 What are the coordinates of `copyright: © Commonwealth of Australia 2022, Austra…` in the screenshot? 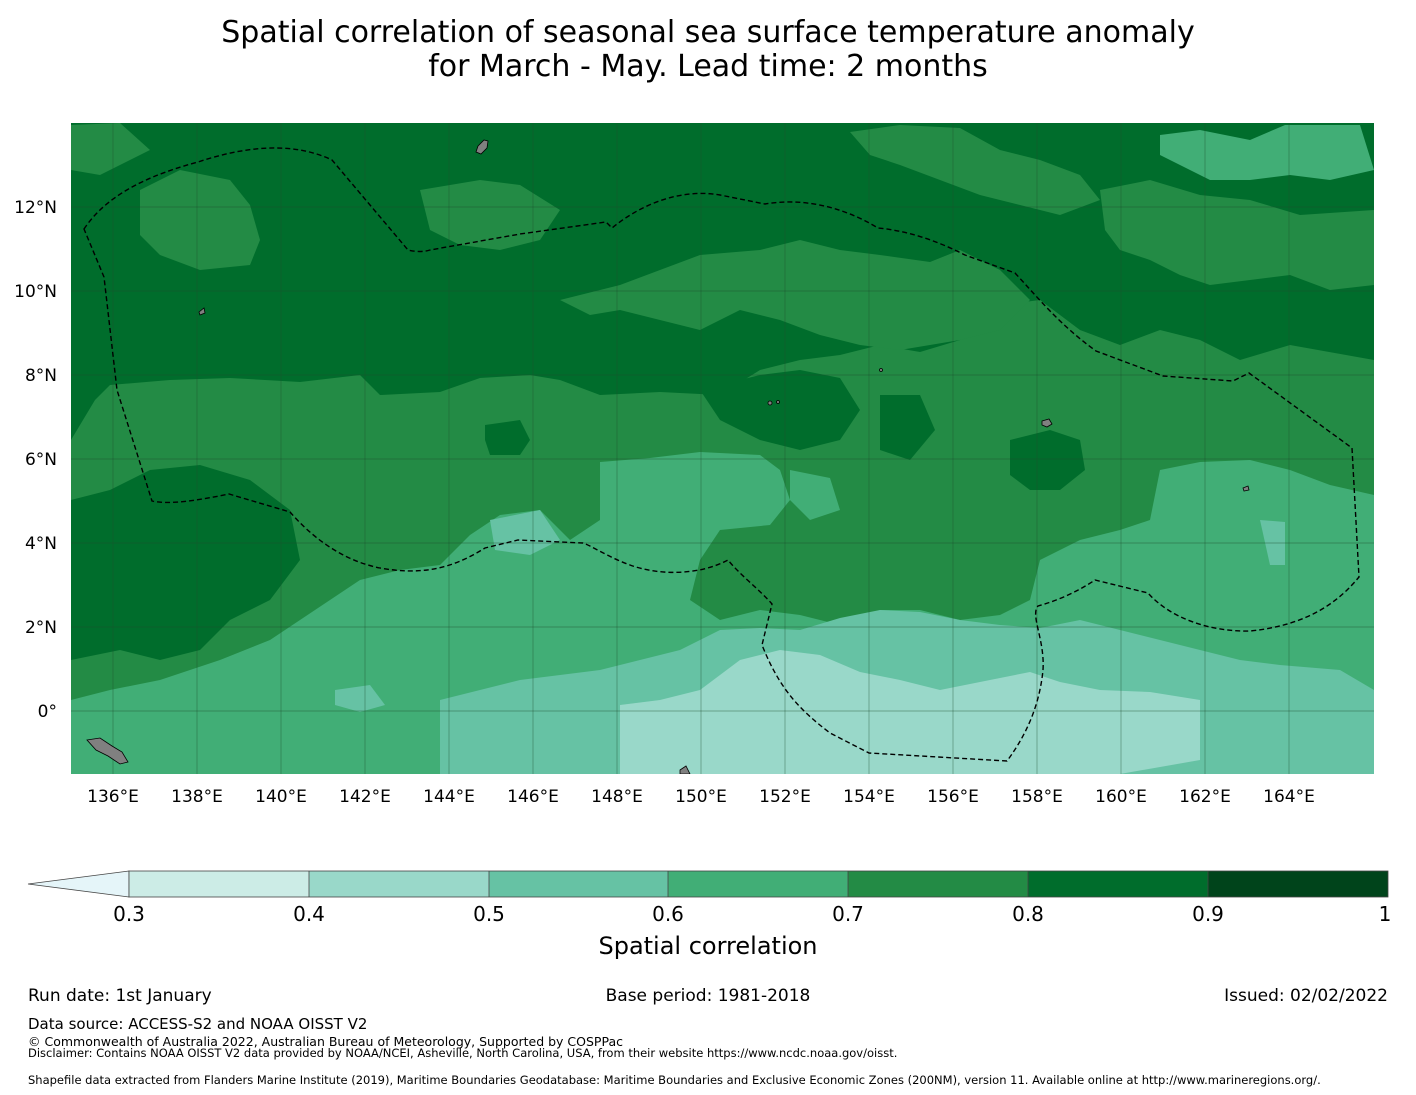 It's located at (325, 1041).